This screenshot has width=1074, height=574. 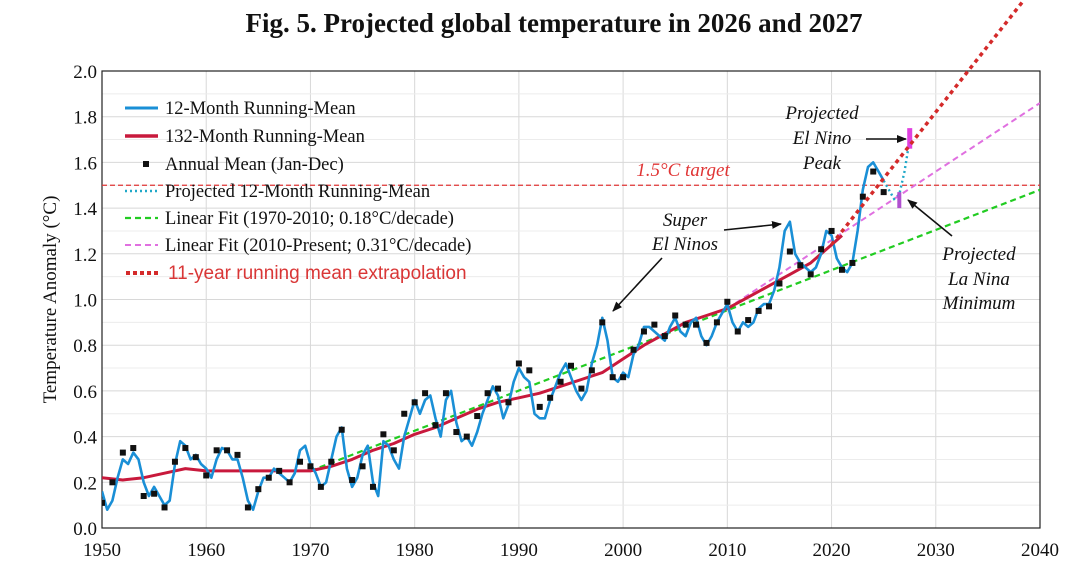 What do you see at coordinates (727, 550) in the screenshot?
I see `x-tick-label: 2010` at bounding box center [727, 550].